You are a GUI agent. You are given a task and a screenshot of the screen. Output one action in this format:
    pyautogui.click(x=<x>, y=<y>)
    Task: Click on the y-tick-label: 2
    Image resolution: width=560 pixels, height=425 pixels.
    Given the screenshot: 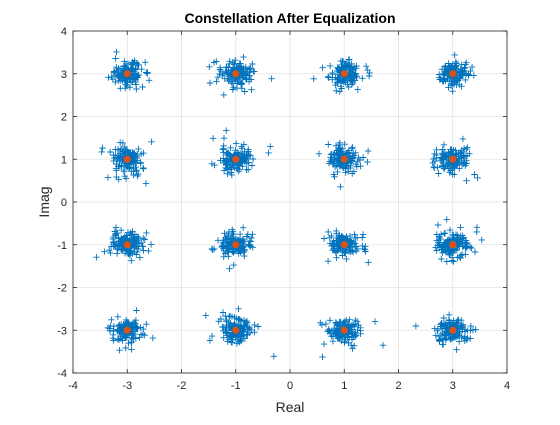 What is the action you would take?
    pyautogui.click(x=64, y=118)
    